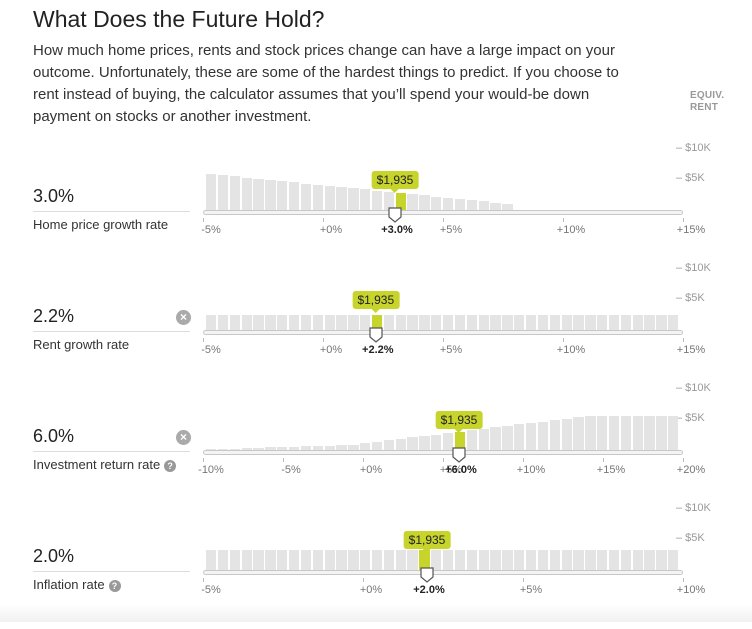 The height and width of the screenshot is (629, 752). Describe the element at coordinates (429, 590) in the screenshot. I see `current-value-label: +2.0%` at that location.